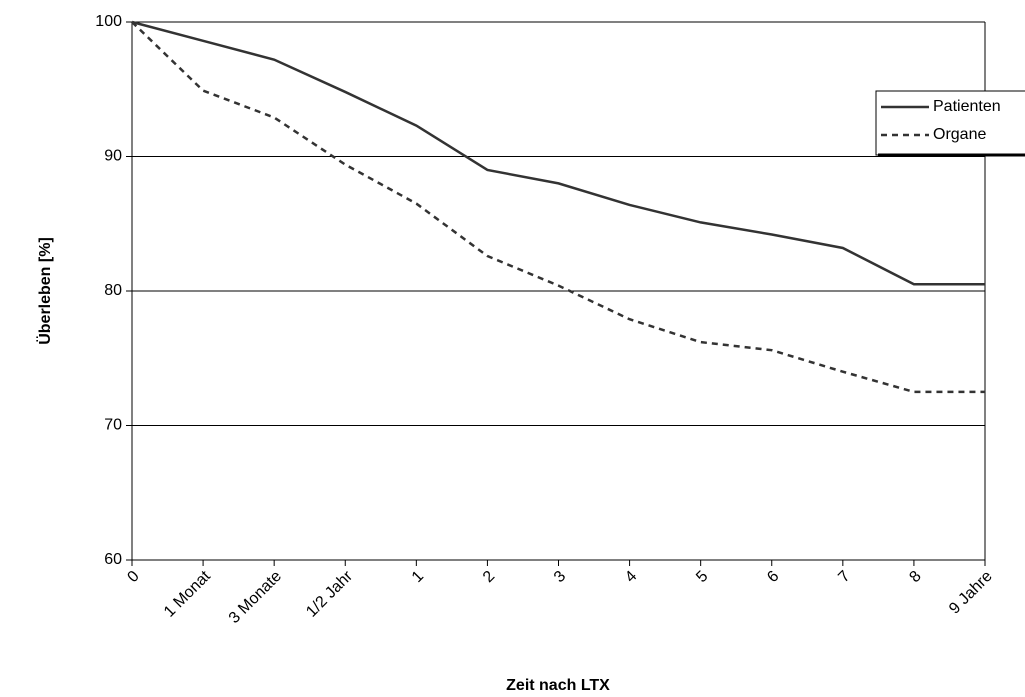 This screenshot has width=1025, height=697. I want to click on x-tick-label: 1 Monat, so click(187, 593).